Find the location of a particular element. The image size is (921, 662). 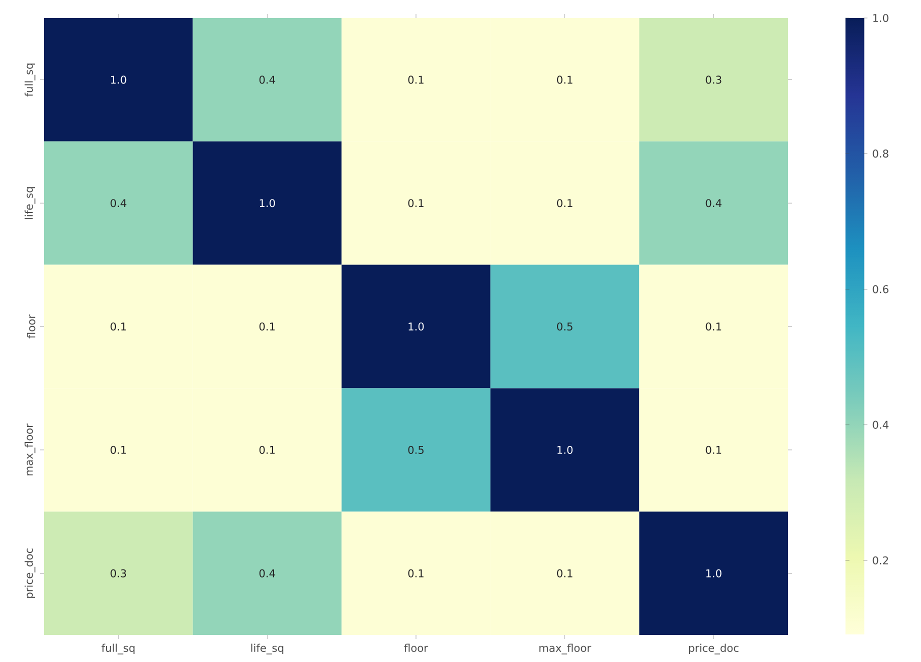

y-tick-label: floor is located at coordinates (31, 326).